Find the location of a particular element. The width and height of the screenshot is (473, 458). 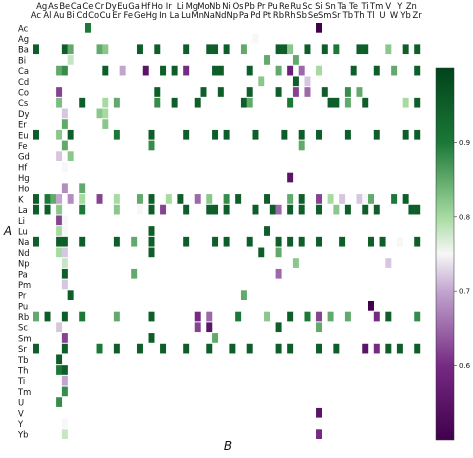

x-tick-label: Dy is located at coordinates (110, 6).